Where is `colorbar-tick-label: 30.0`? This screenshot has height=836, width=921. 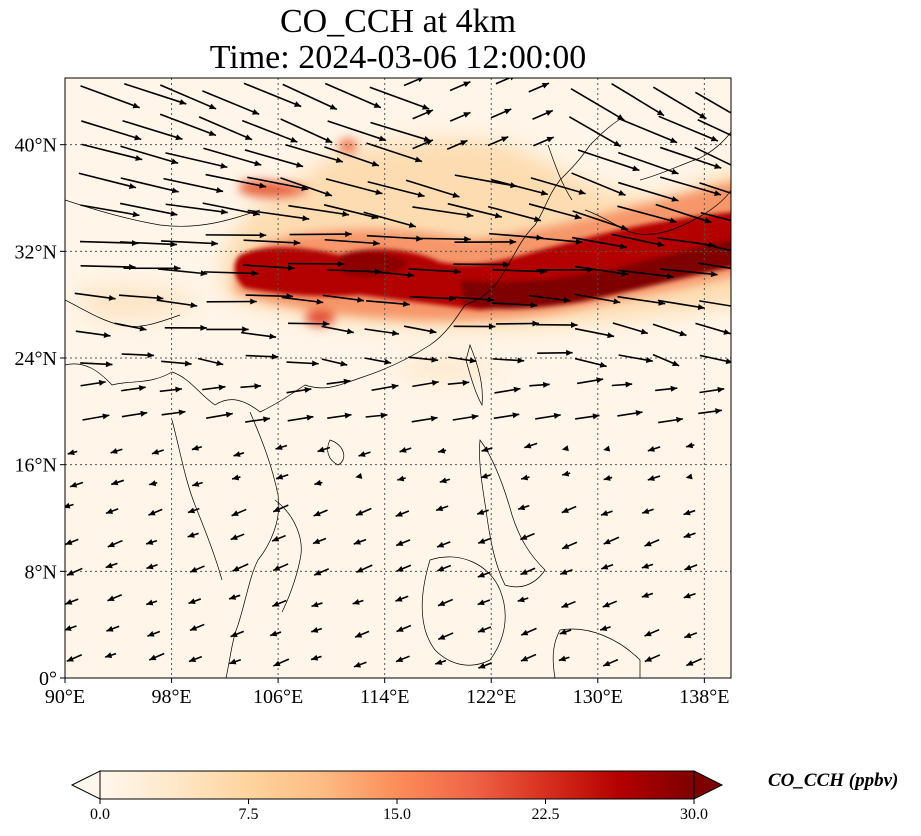
colorbar-tick-label: 30.0 is located at coordinates (694, 814).